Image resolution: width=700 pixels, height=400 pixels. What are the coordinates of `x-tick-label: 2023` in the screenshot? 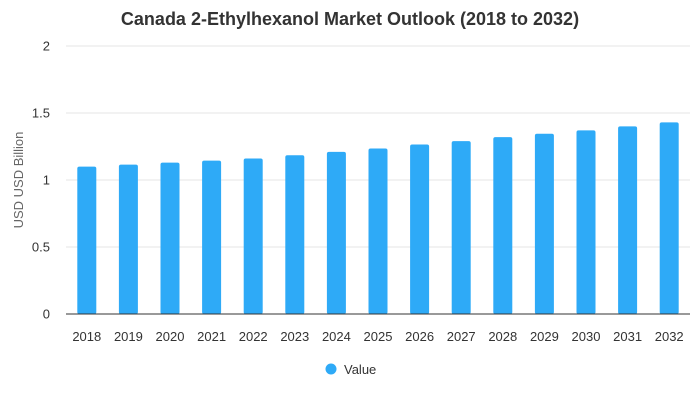 It's located at (294, 336).